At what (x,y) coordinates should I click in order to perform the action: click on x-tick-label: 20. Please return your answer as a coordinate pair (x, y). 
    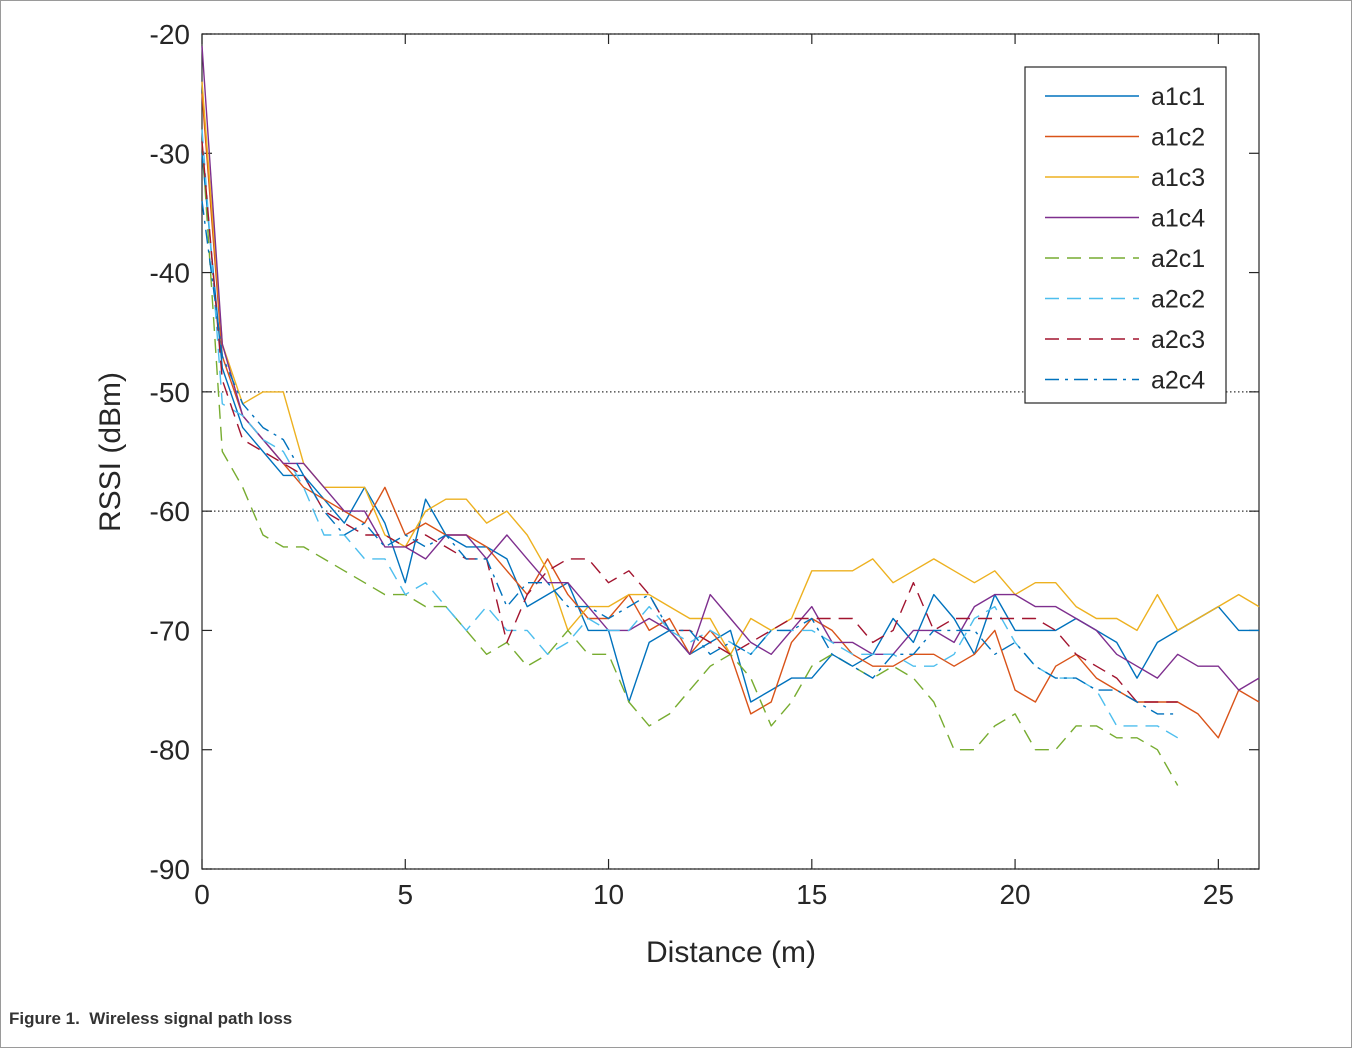
    Looking at the image, I should click on (1014, 894).